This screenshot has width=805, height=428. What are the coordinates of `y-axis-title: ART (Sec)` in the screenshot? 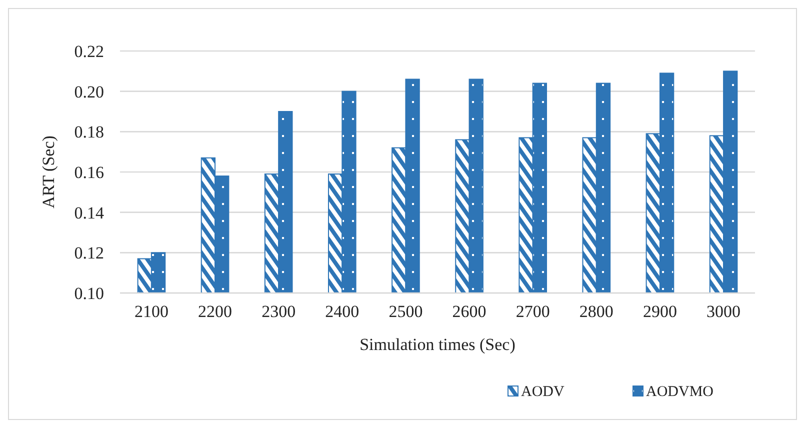 It's located at (48, 172).